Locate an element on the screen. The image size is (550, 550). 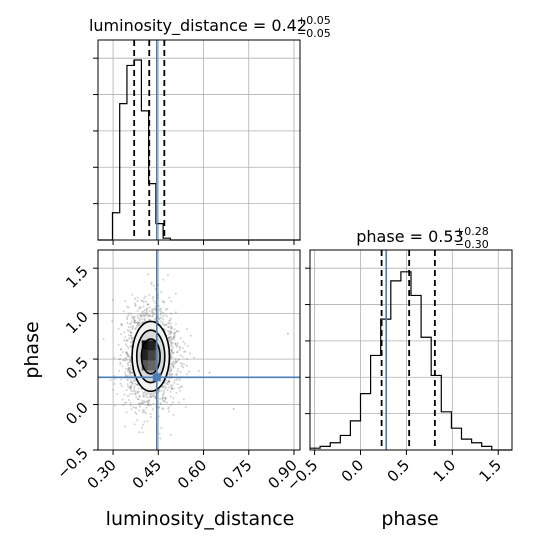
luminosity-distance-title-sup: +0.05 is located at coordinates (314, 20).